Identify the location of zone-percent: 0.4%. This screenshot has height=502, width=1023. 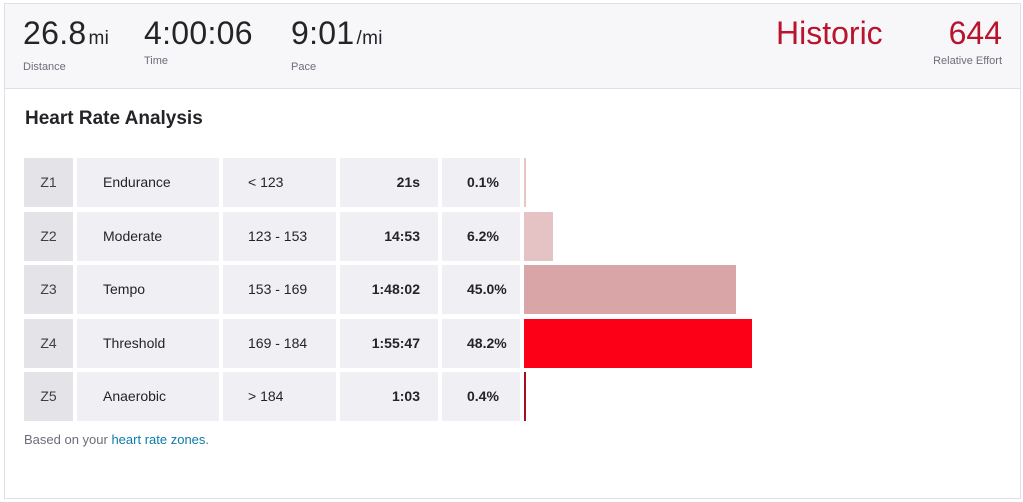
(481, 396).